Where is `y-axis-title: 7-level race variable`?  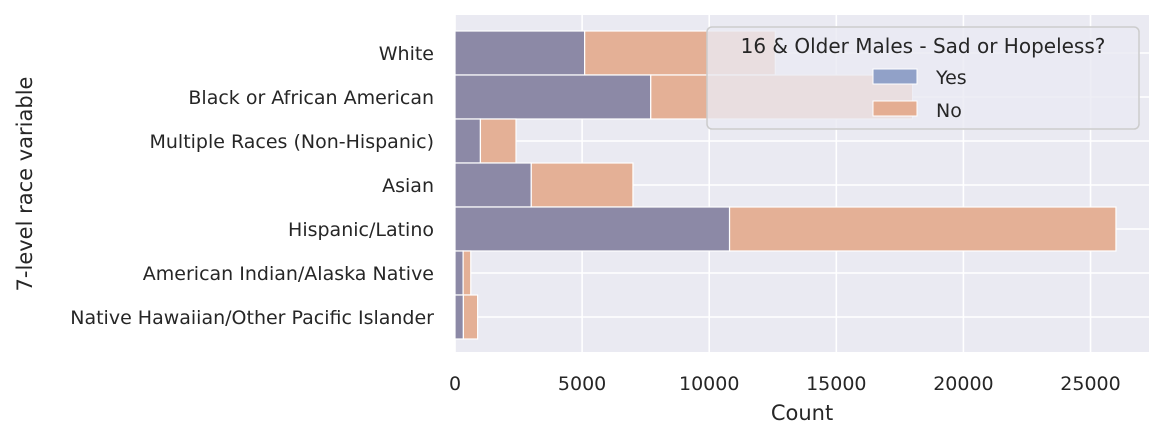 y-axis-title: 7-level race variable is located at coordinates (25, 184).